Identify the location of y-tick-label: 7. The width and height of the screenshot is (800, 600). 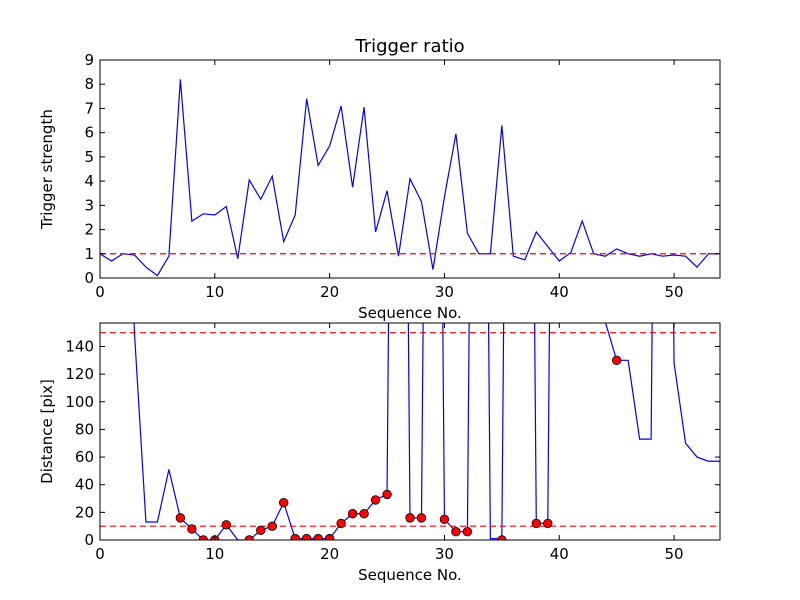
(89, 108).